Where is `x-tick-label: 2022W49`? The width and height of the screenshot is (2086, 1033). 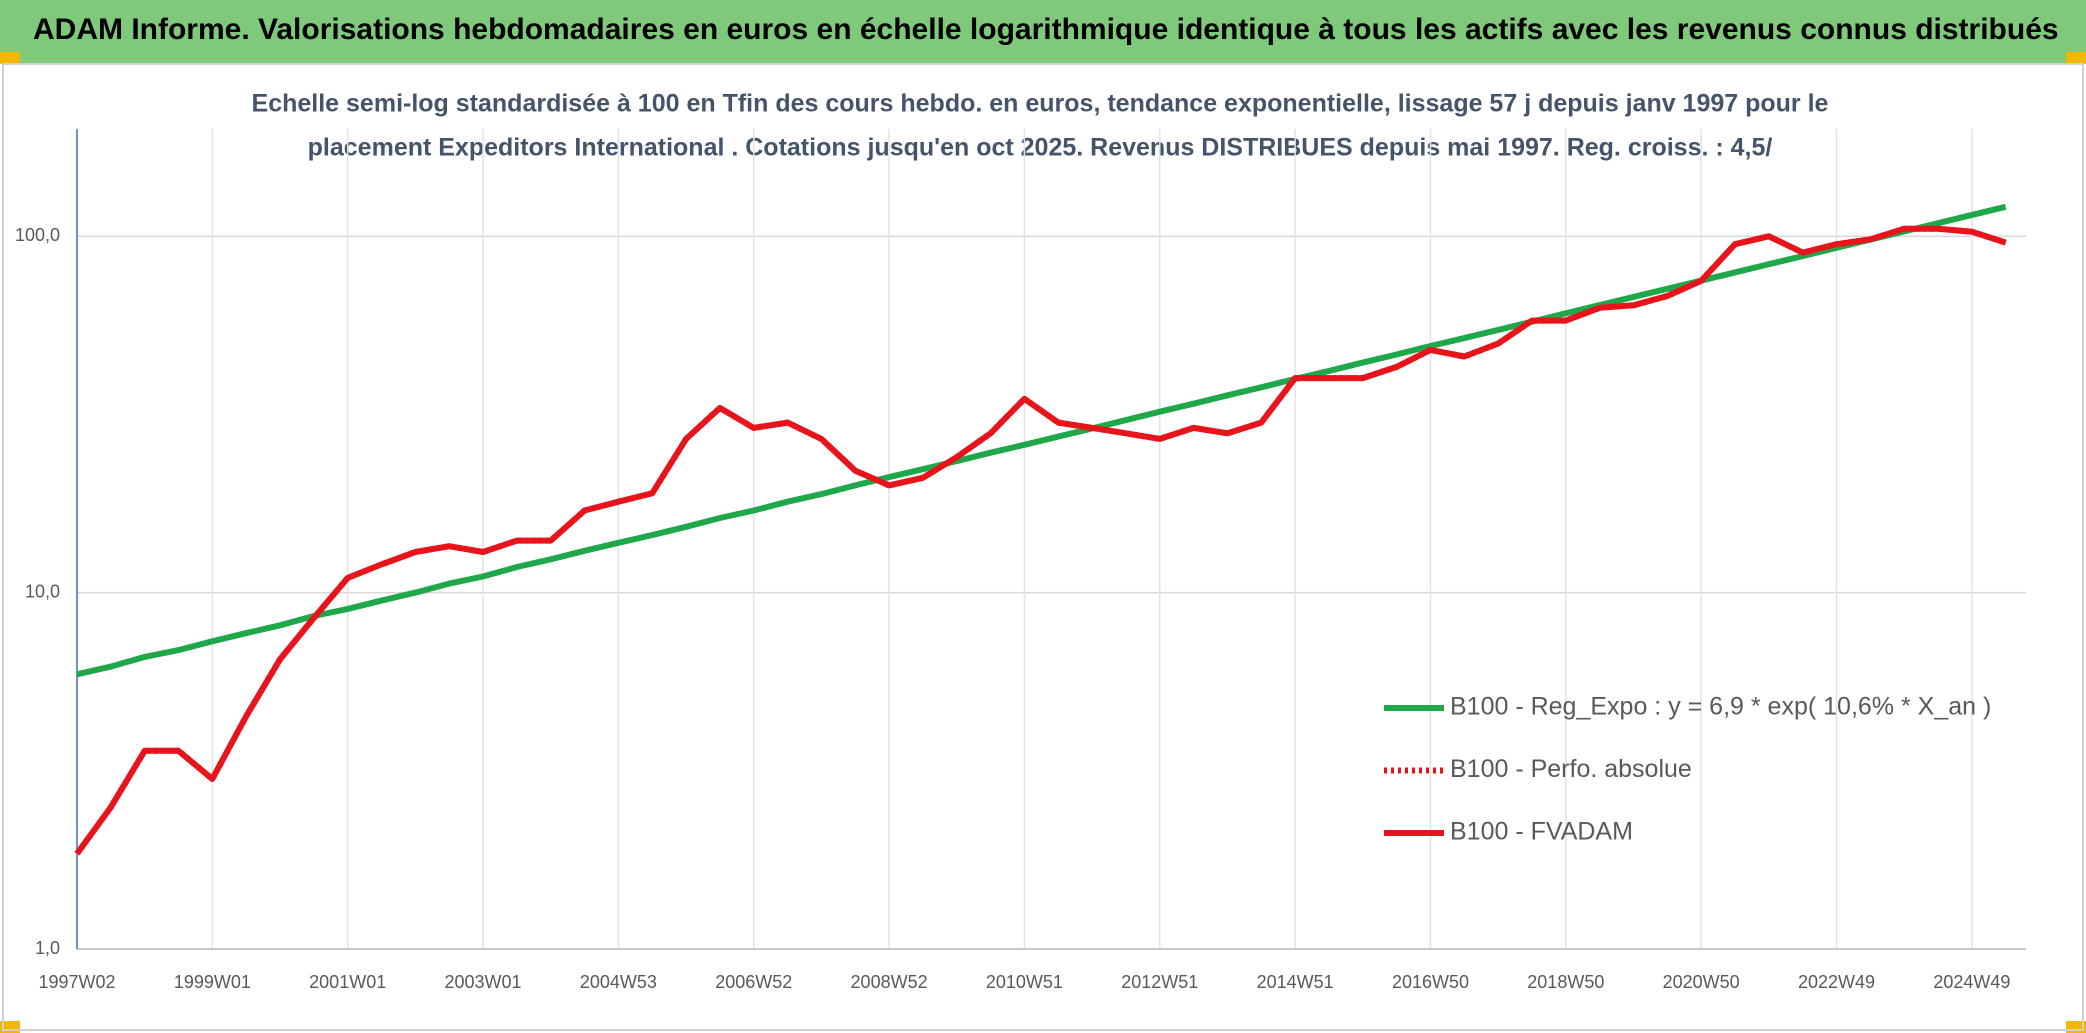
x-tick-label: 2022W49 is located at coordinates (1836, 982).